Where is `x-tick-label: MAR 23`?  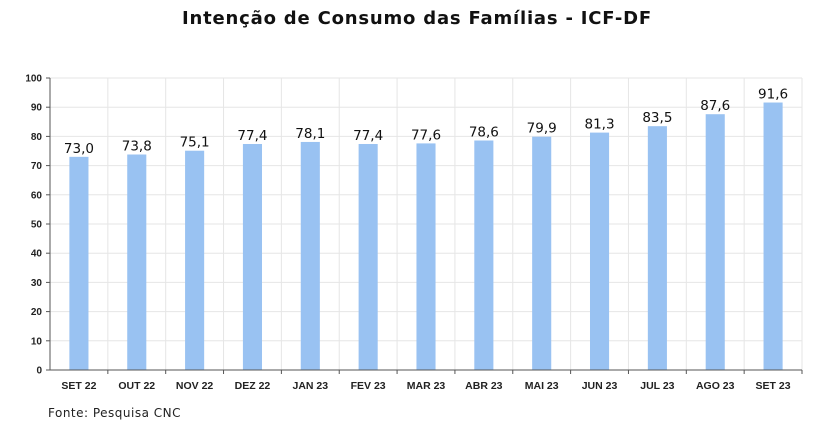 x-tick-label: MAR 23 is located at coordinates (426, 386).